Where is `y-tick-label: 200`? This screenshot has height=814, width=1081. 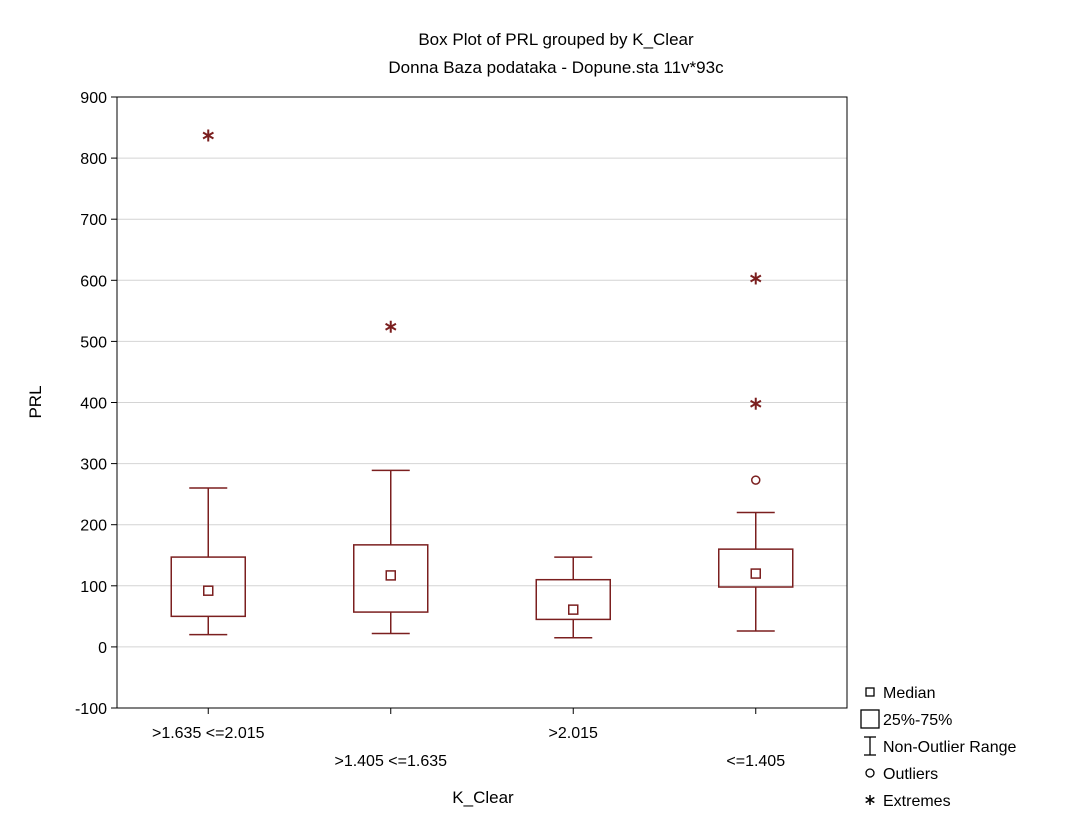
y-tick-label: 200 is located at coordinates (93, 526).